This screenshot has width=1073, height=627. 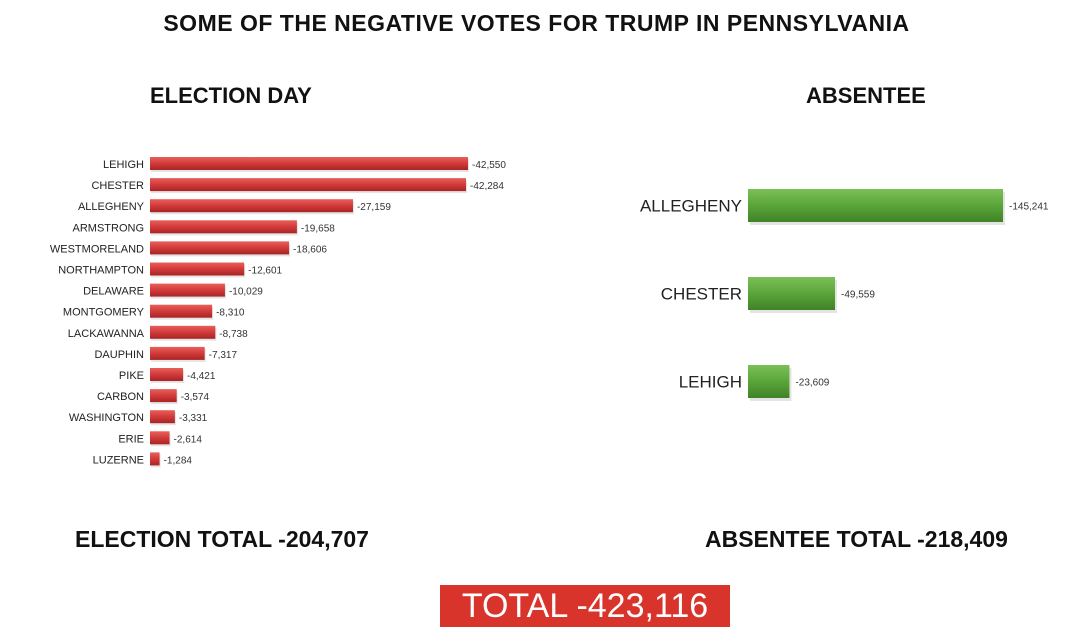 What do you see at coordinates (111, 207) in the screenshot?
I see `election-category-label: ALLEGHENY` at bounding box center [111, 207].